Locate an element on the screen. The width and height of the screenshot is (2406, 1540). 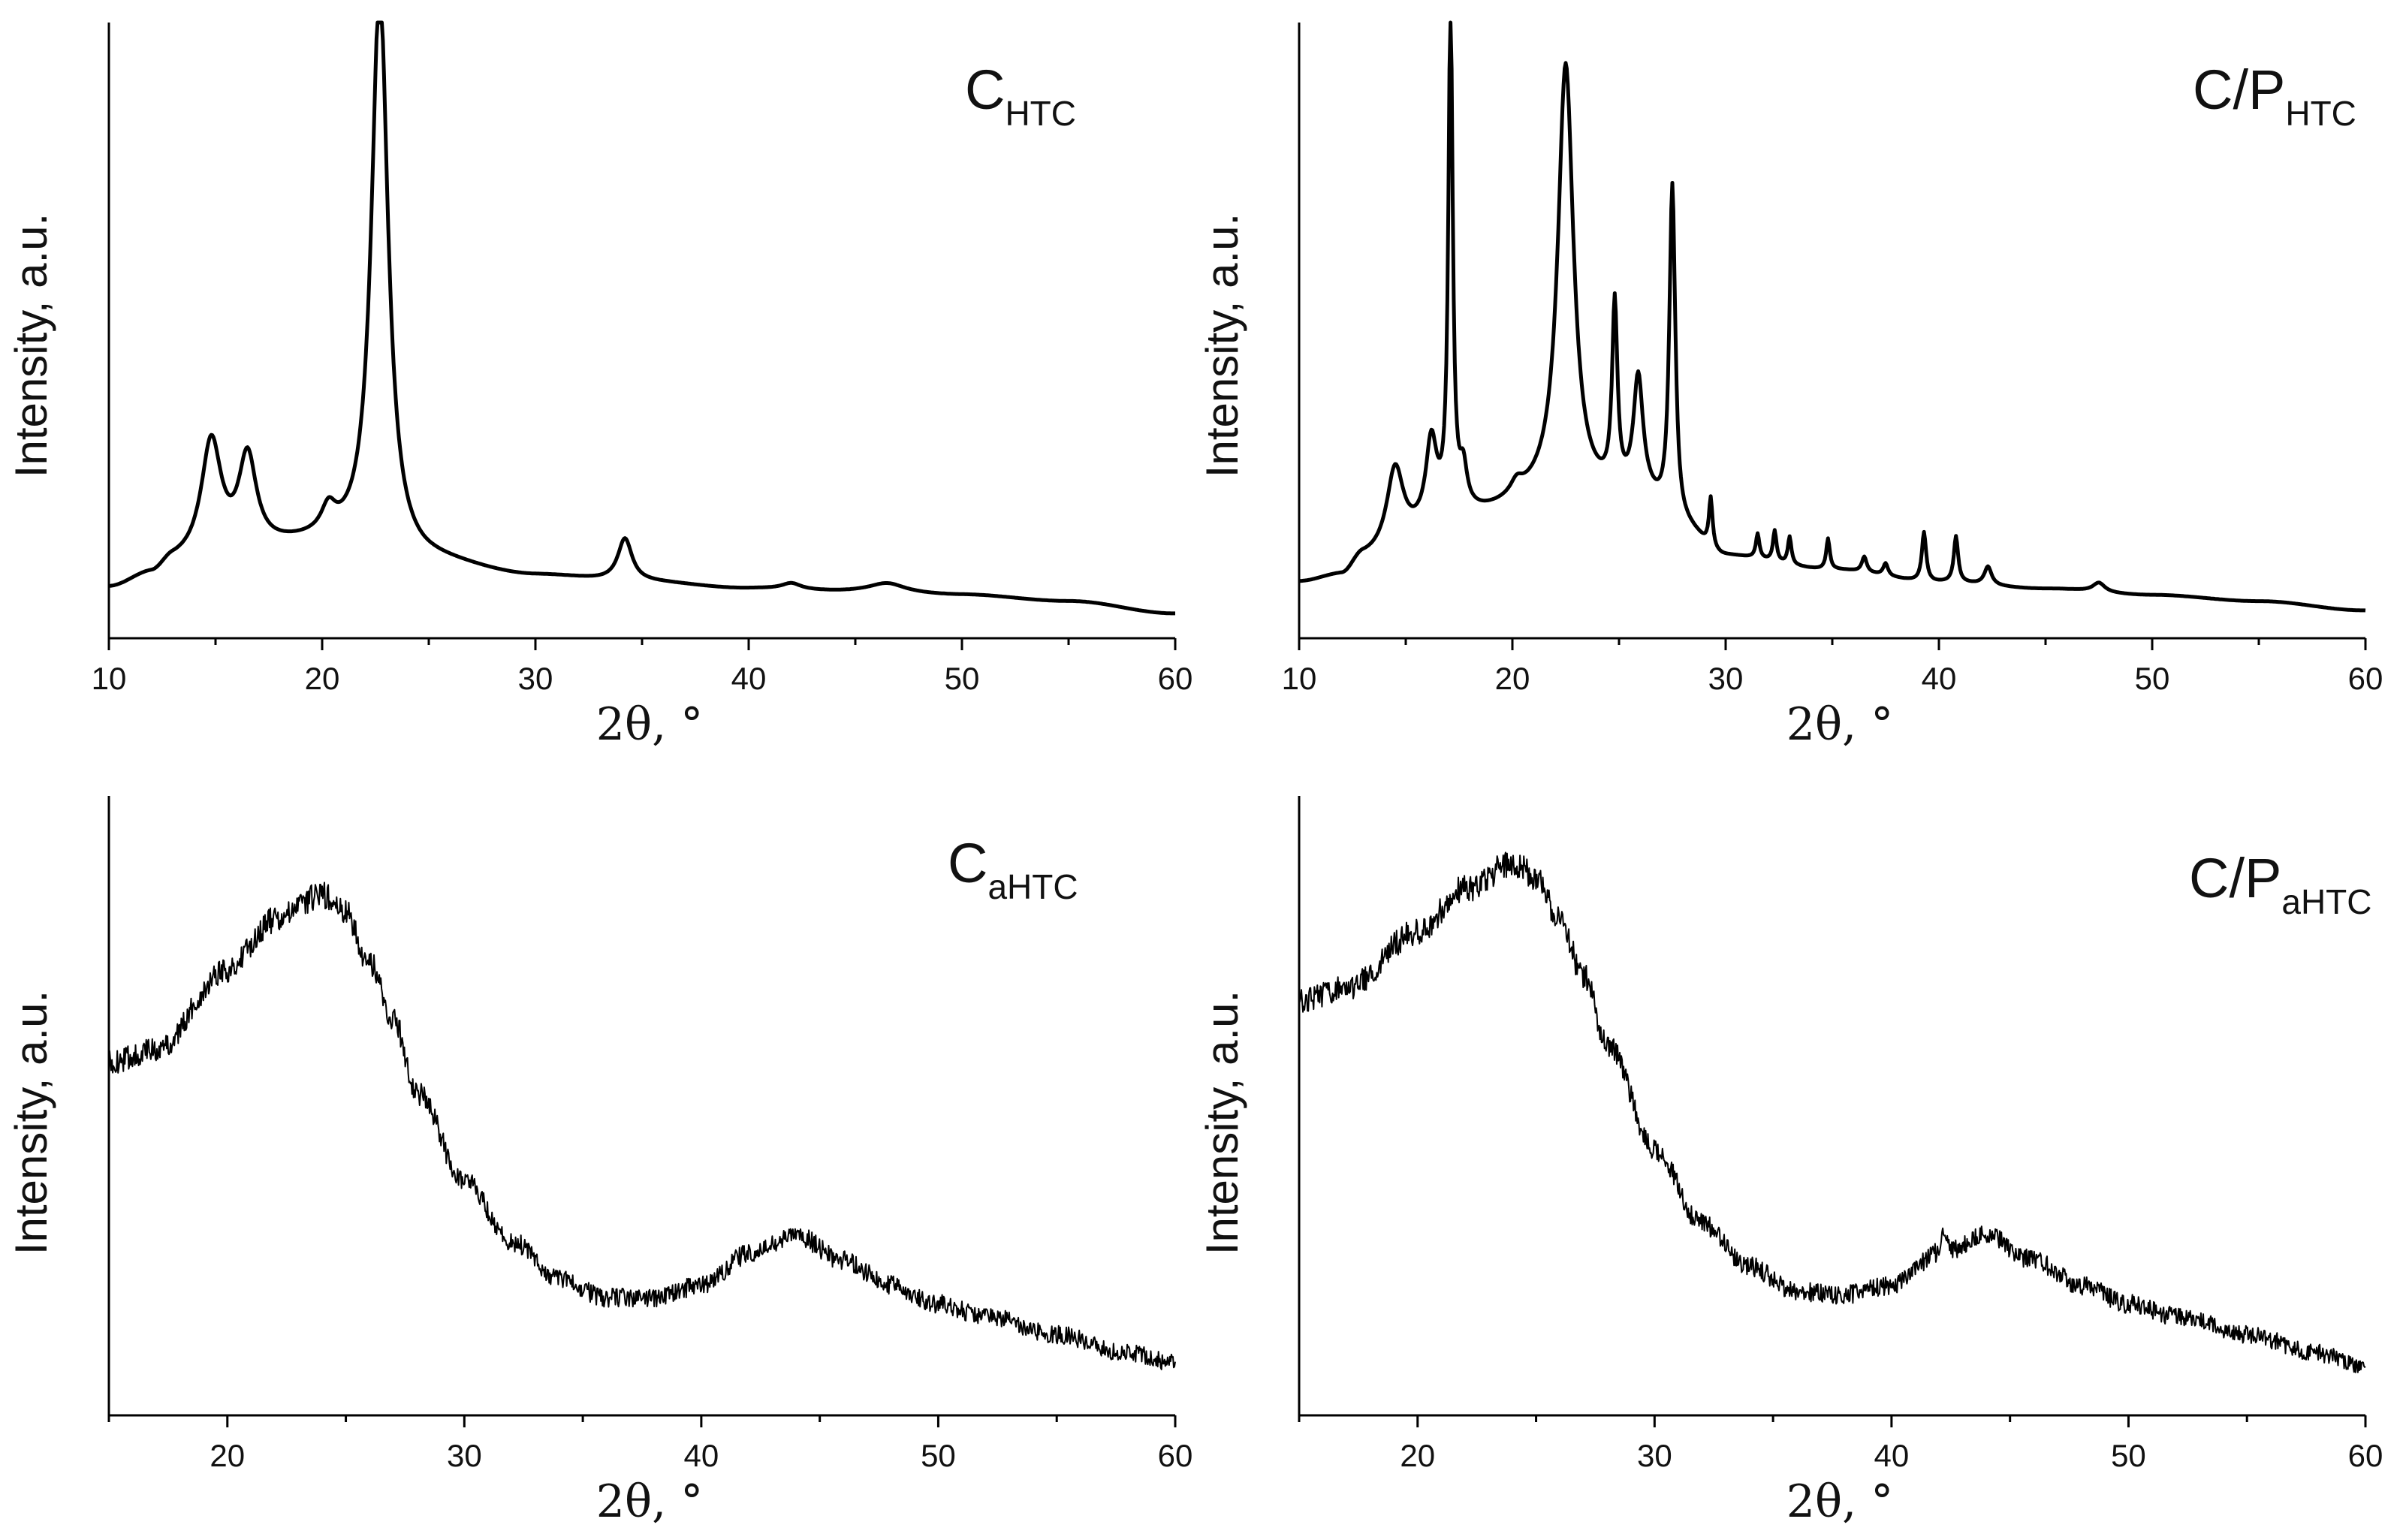
sample-label: CHTC is located at coordinates (1020, 96).